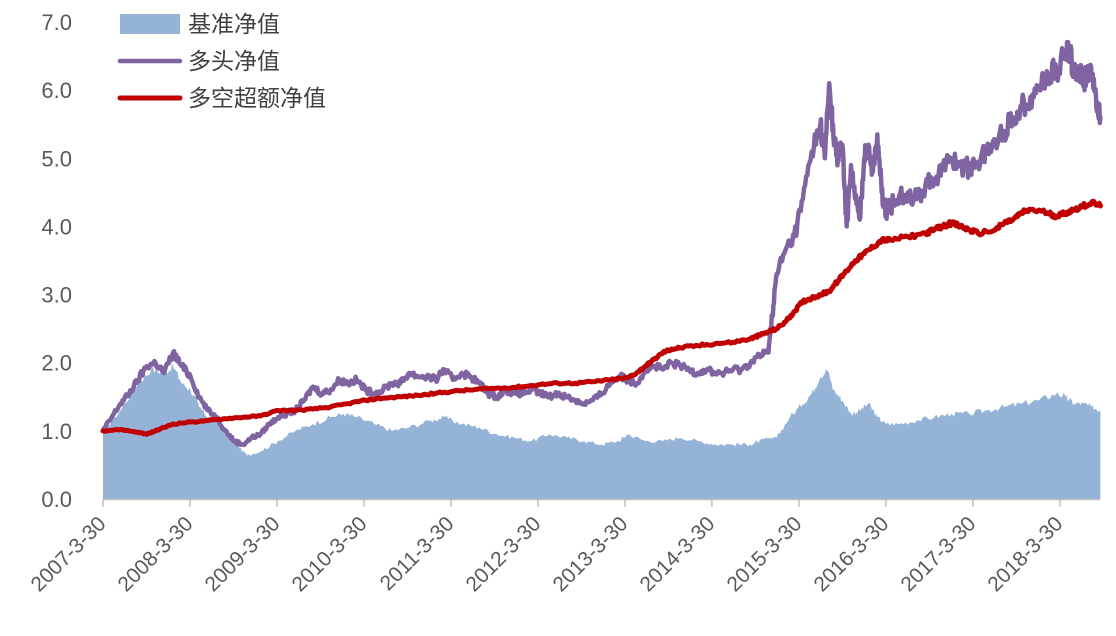 The width and height of the screenshot is (1116, 636). Describe the element at coordinates (938, 554) in the screenshot. I see `x-tick-label: 2017-3-30` at that location.